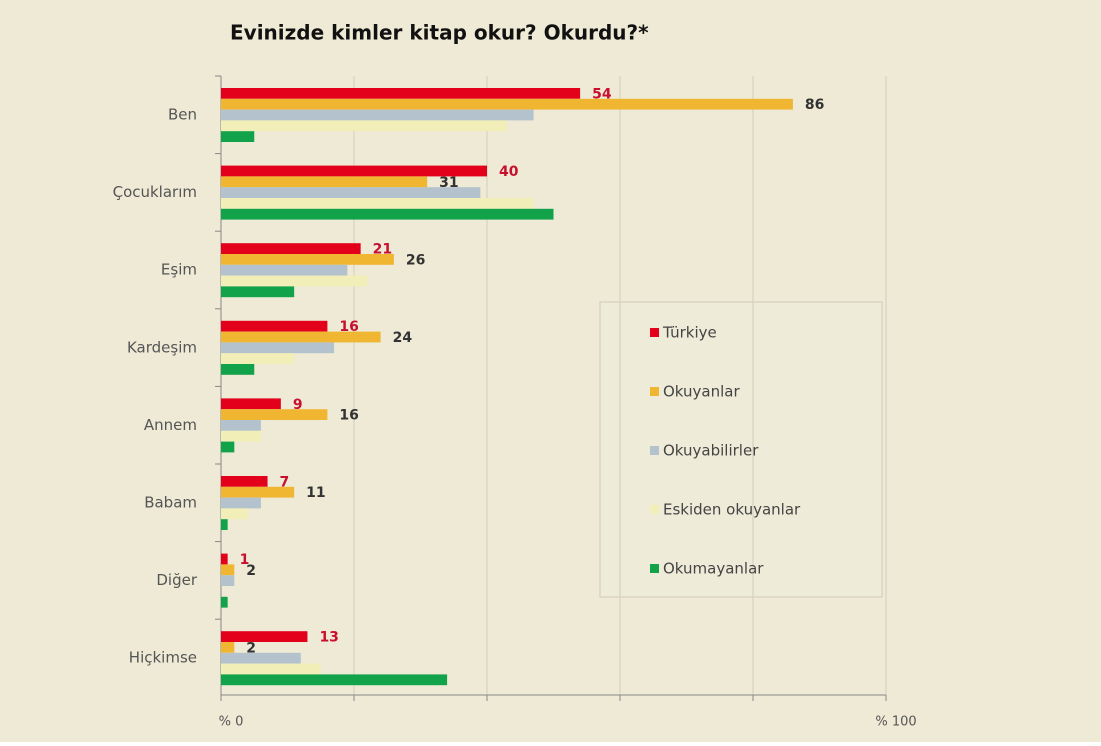  I want to click on y-tick-label: Diğer, so click(176, 580).